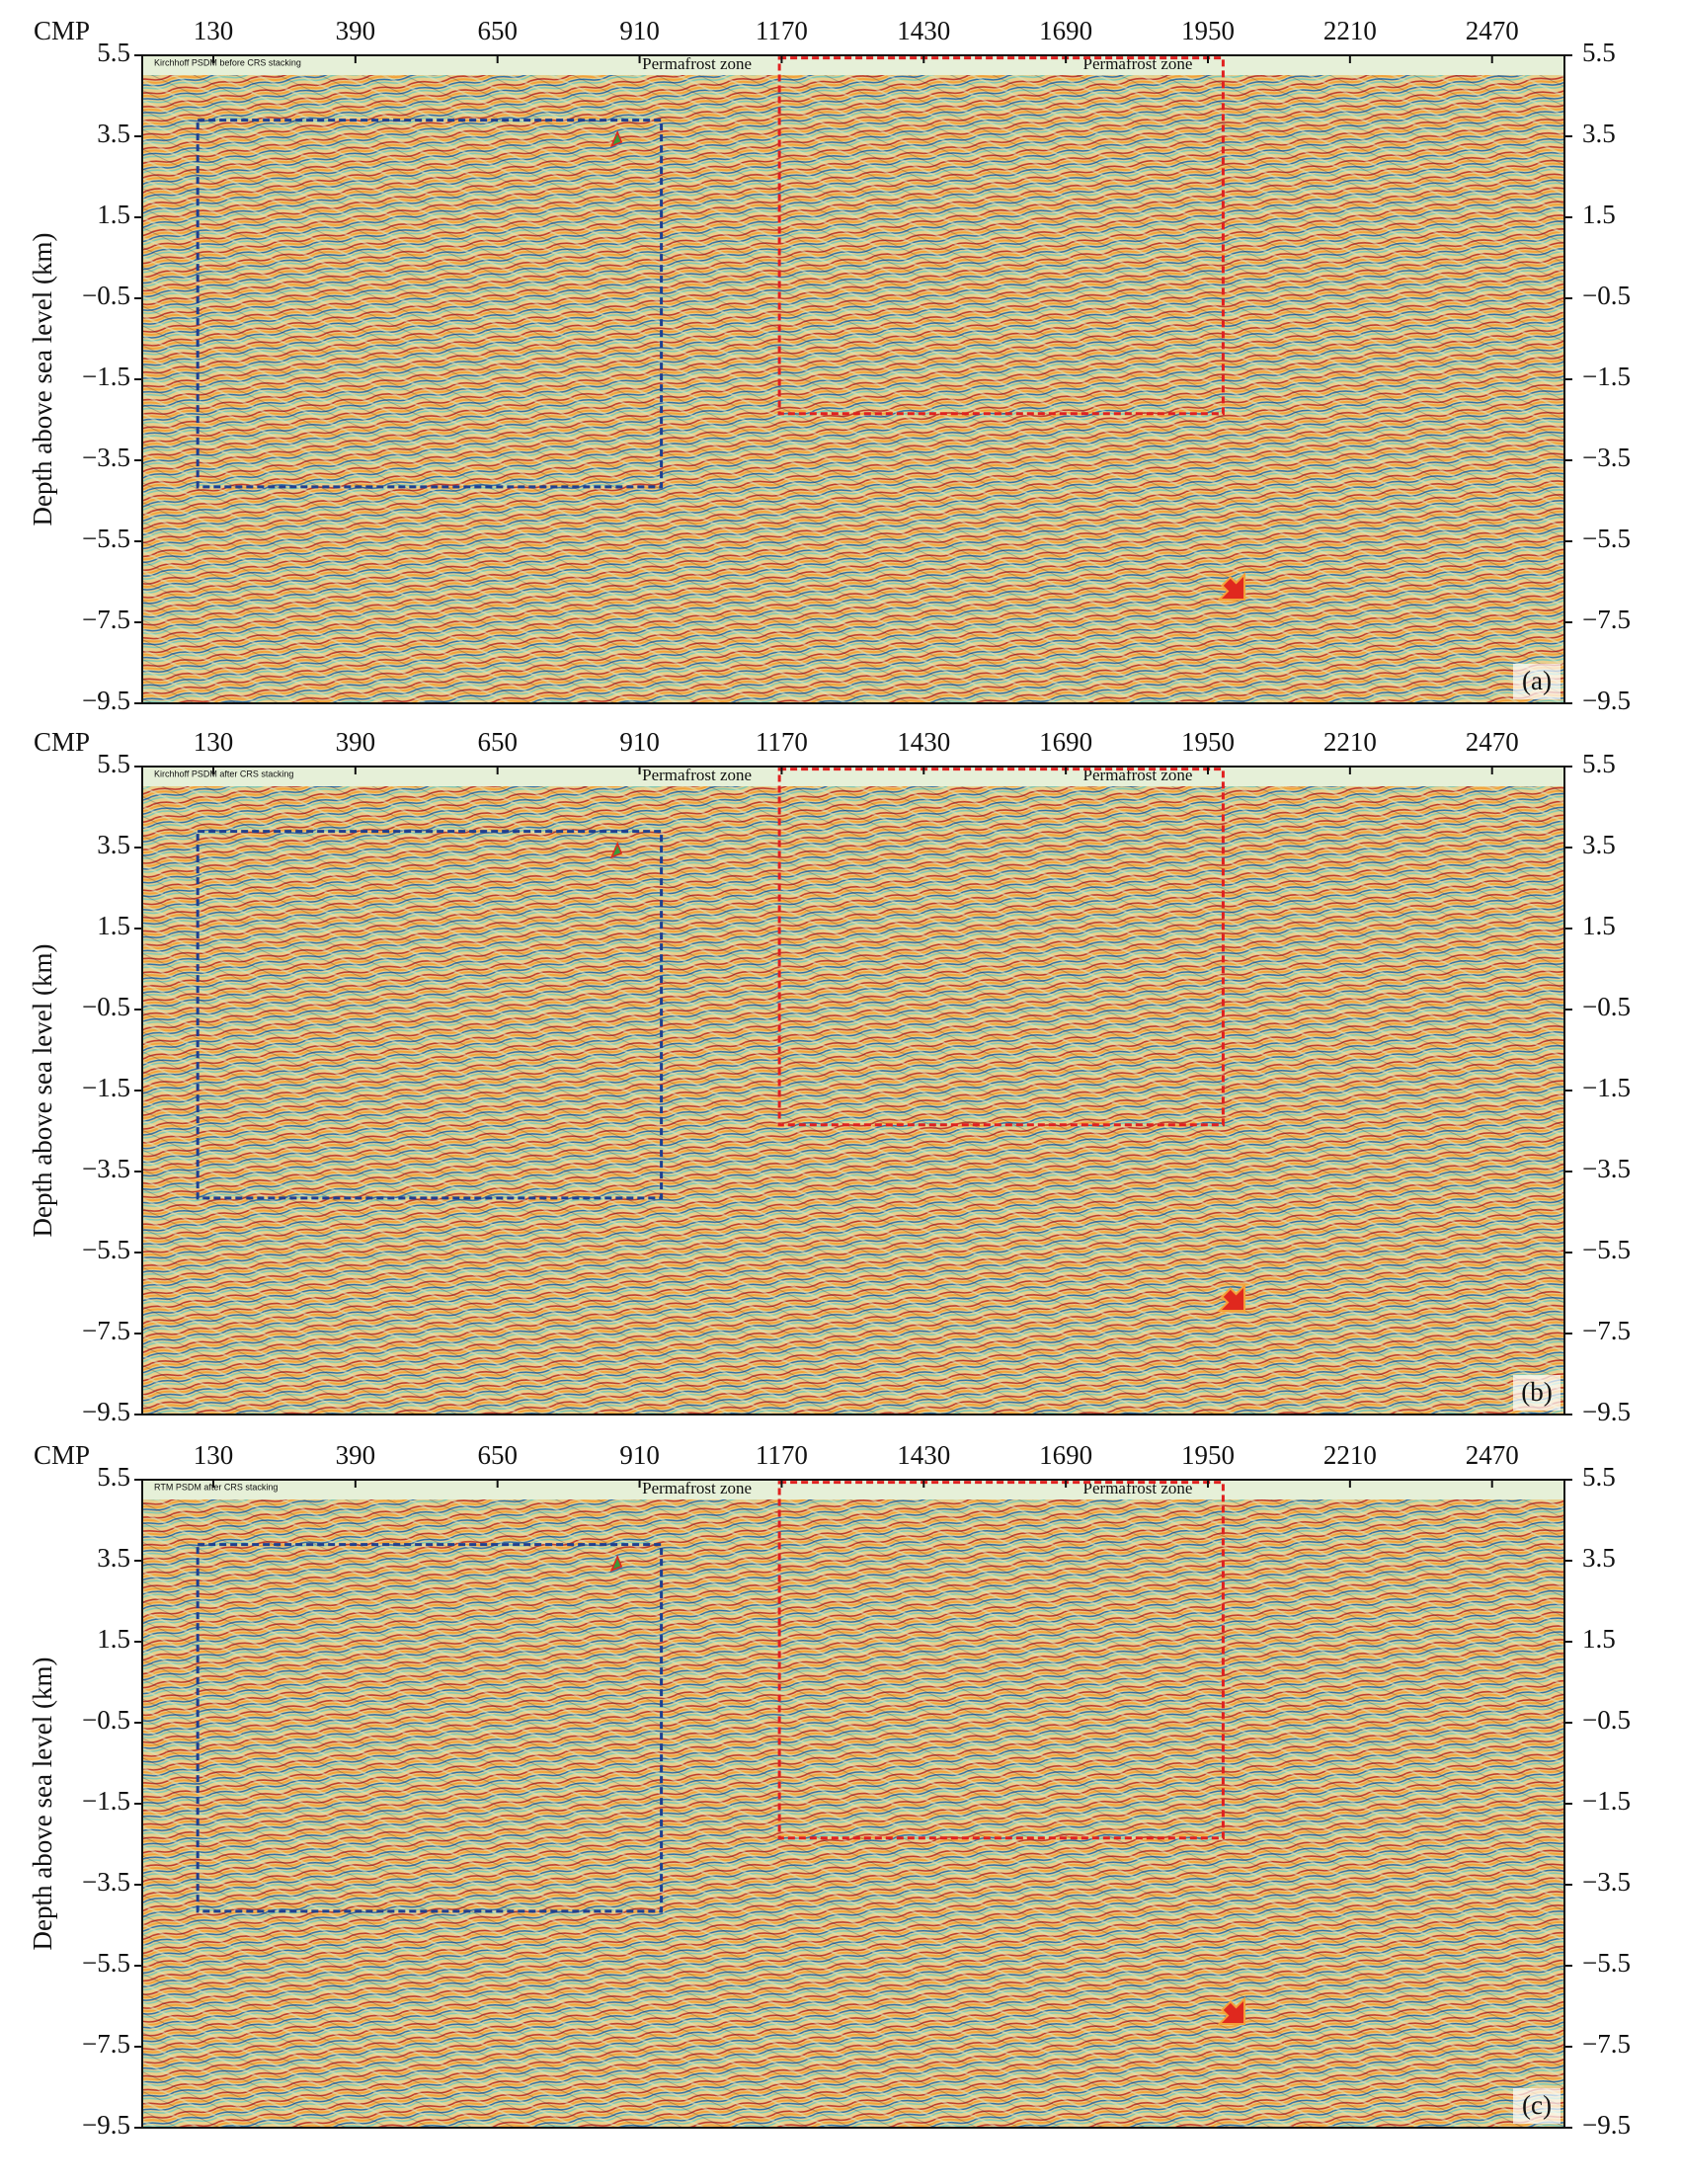 The width and height of the screenshot is (1681, 2184). I want to click on panel-label: (c), so click(1537, 2105).